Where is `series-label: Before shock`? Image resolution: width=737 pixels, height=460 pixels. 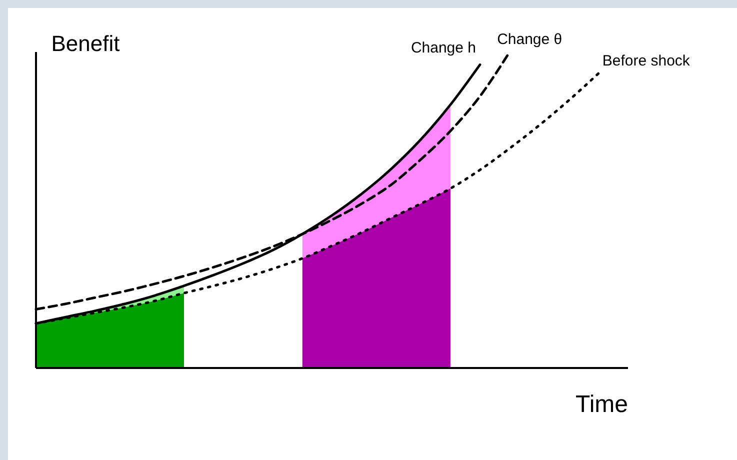
series-label: Before shock is located at coordinates (646, 61).